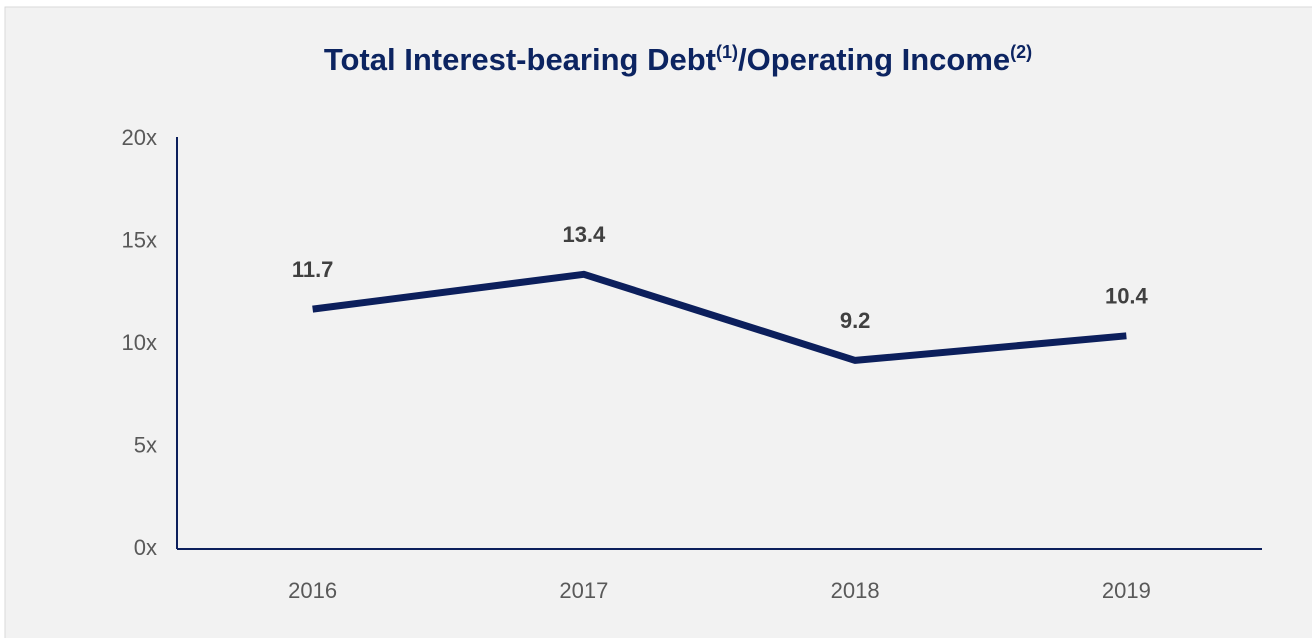  What do you see at coordinates (145, 444) in the screenshot?
I see `y-tick-label: 5x` at bounding box center [145, 444].